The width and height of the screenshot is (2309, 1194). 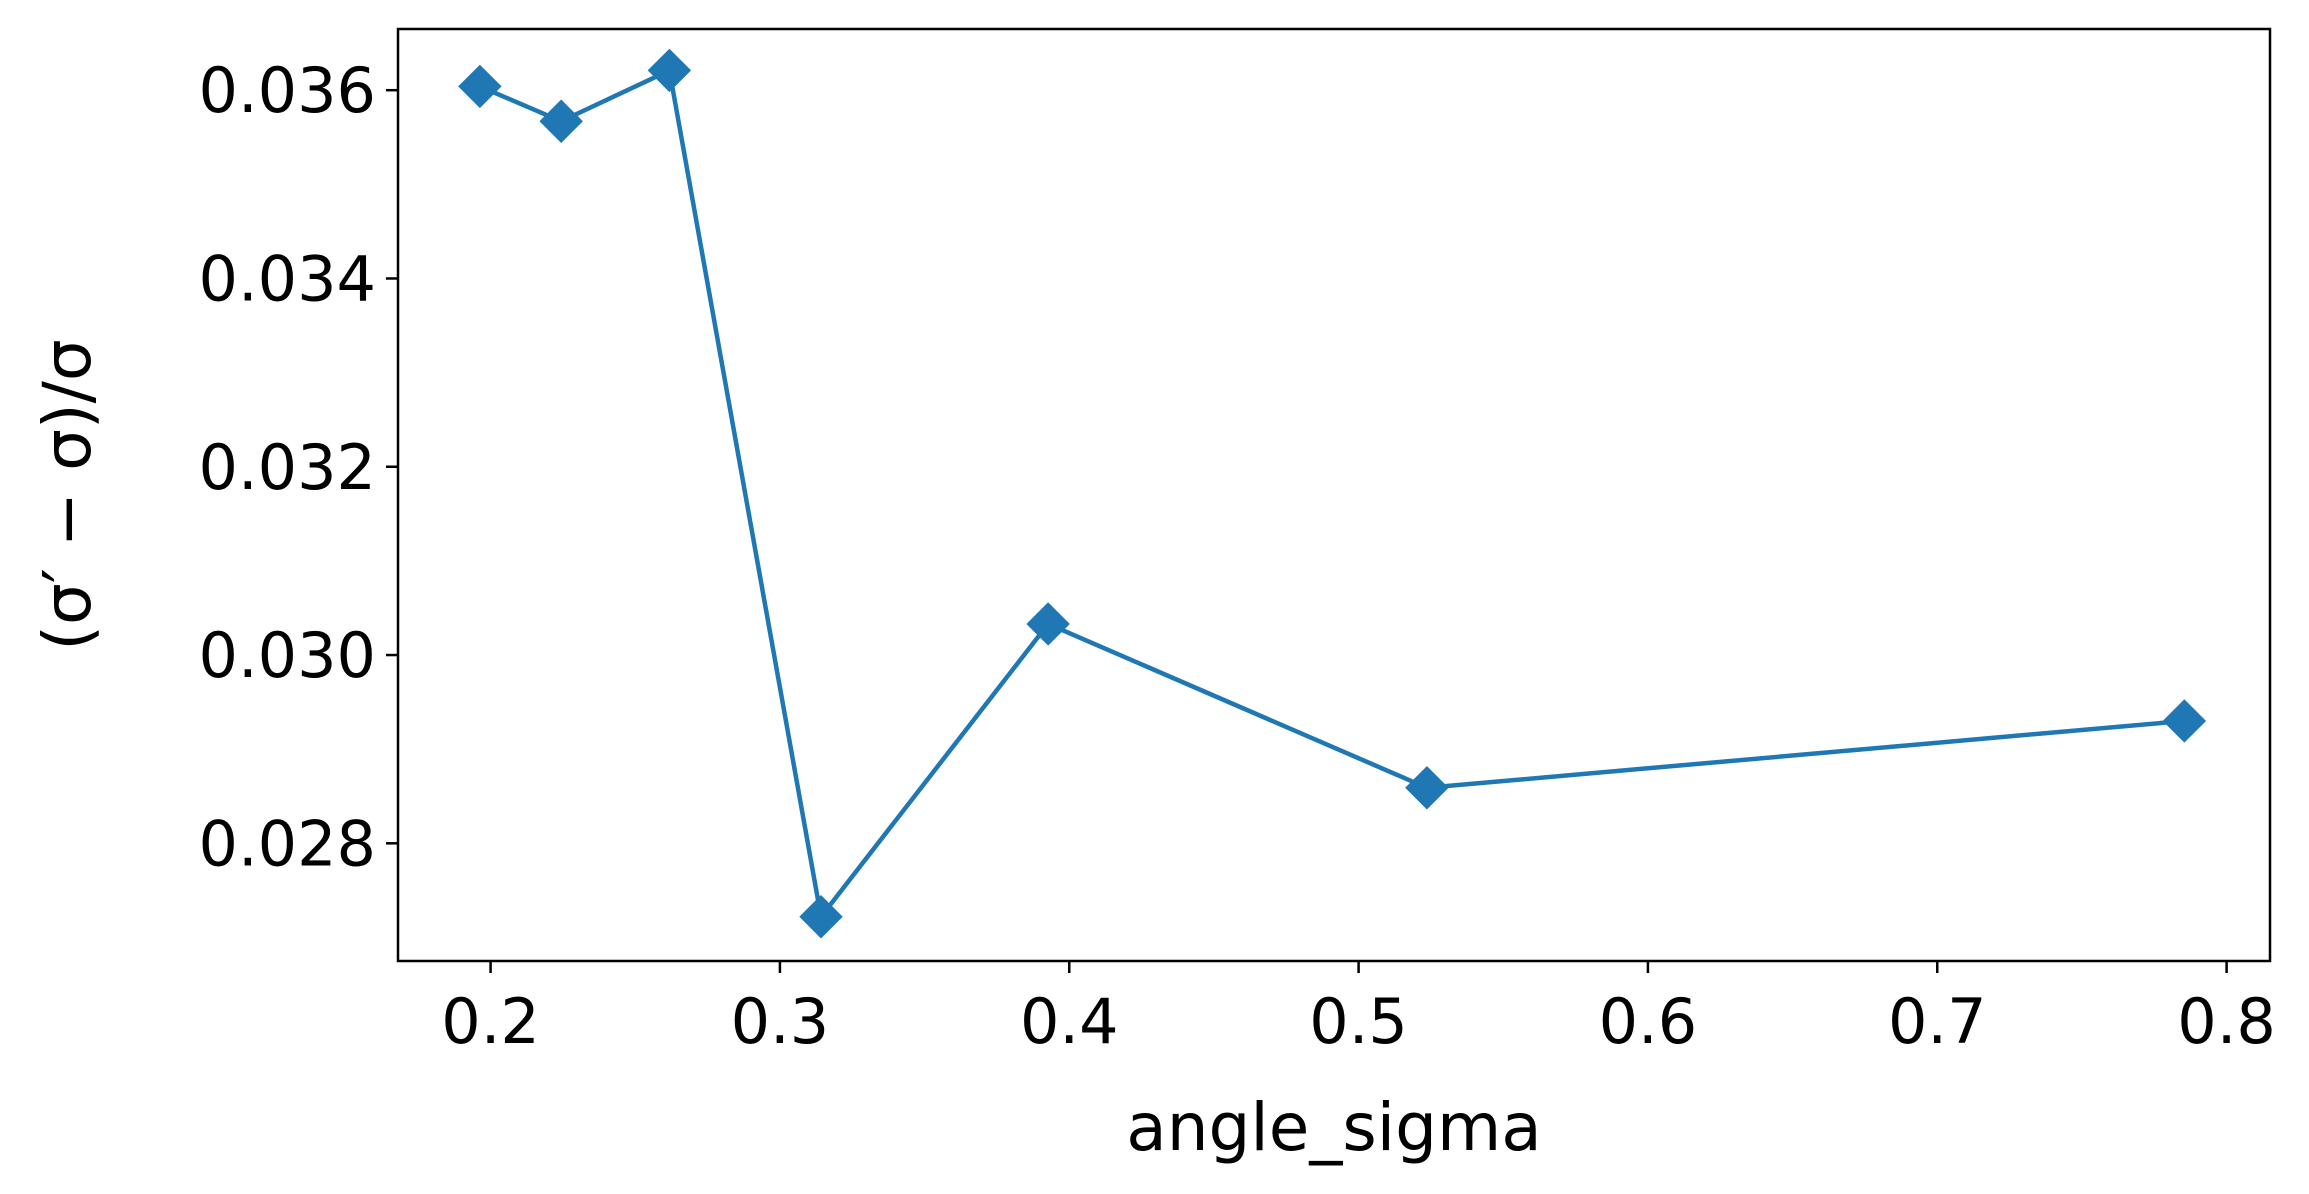 What do you see at coordinates (67, 494) in the screenshot?
I see `y-axis-label: (σ′ − σ)/σ` at bounding box center [67, 494].